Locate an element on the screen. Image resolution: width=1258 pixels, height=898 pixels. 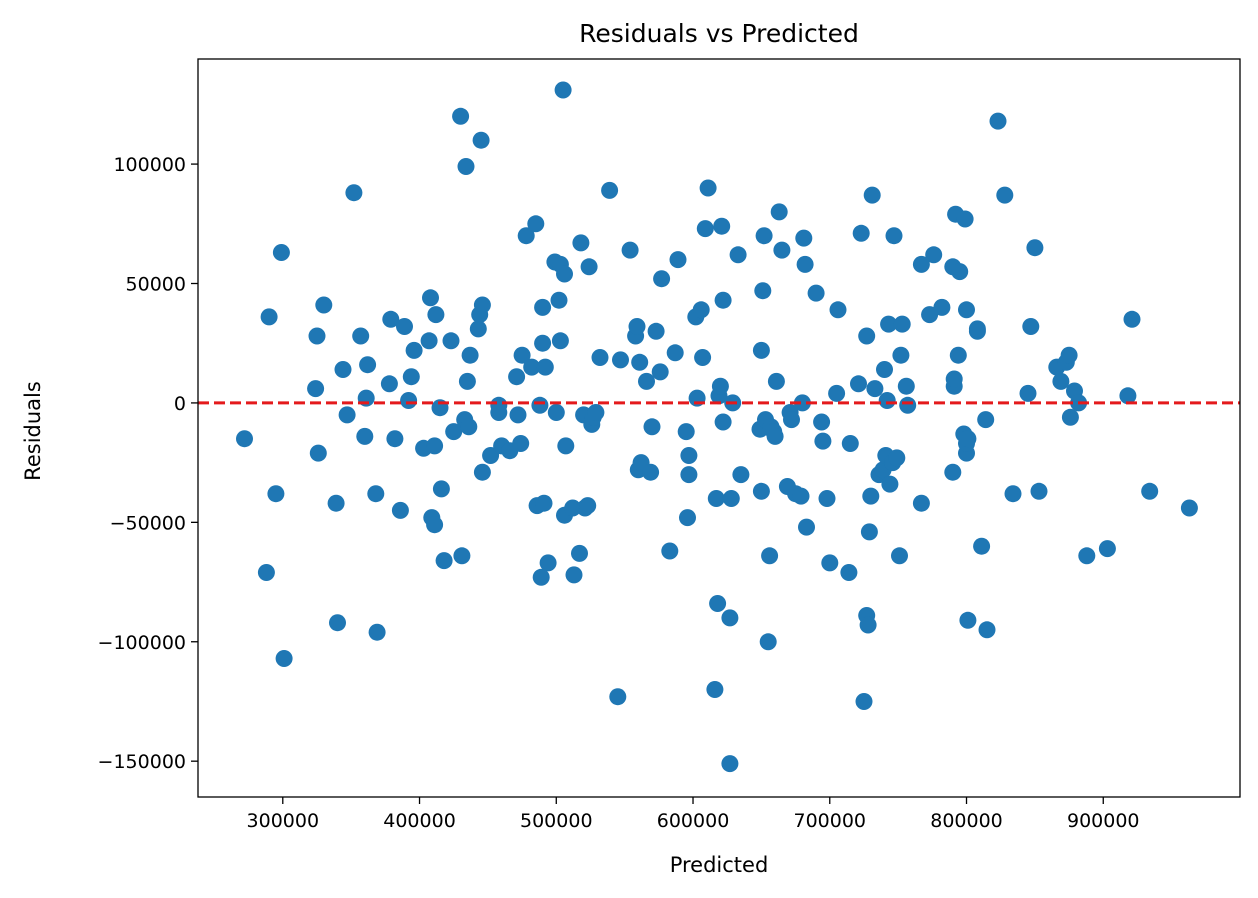
x-tick-label-3: 600000 is located at coordinates (693, 821).